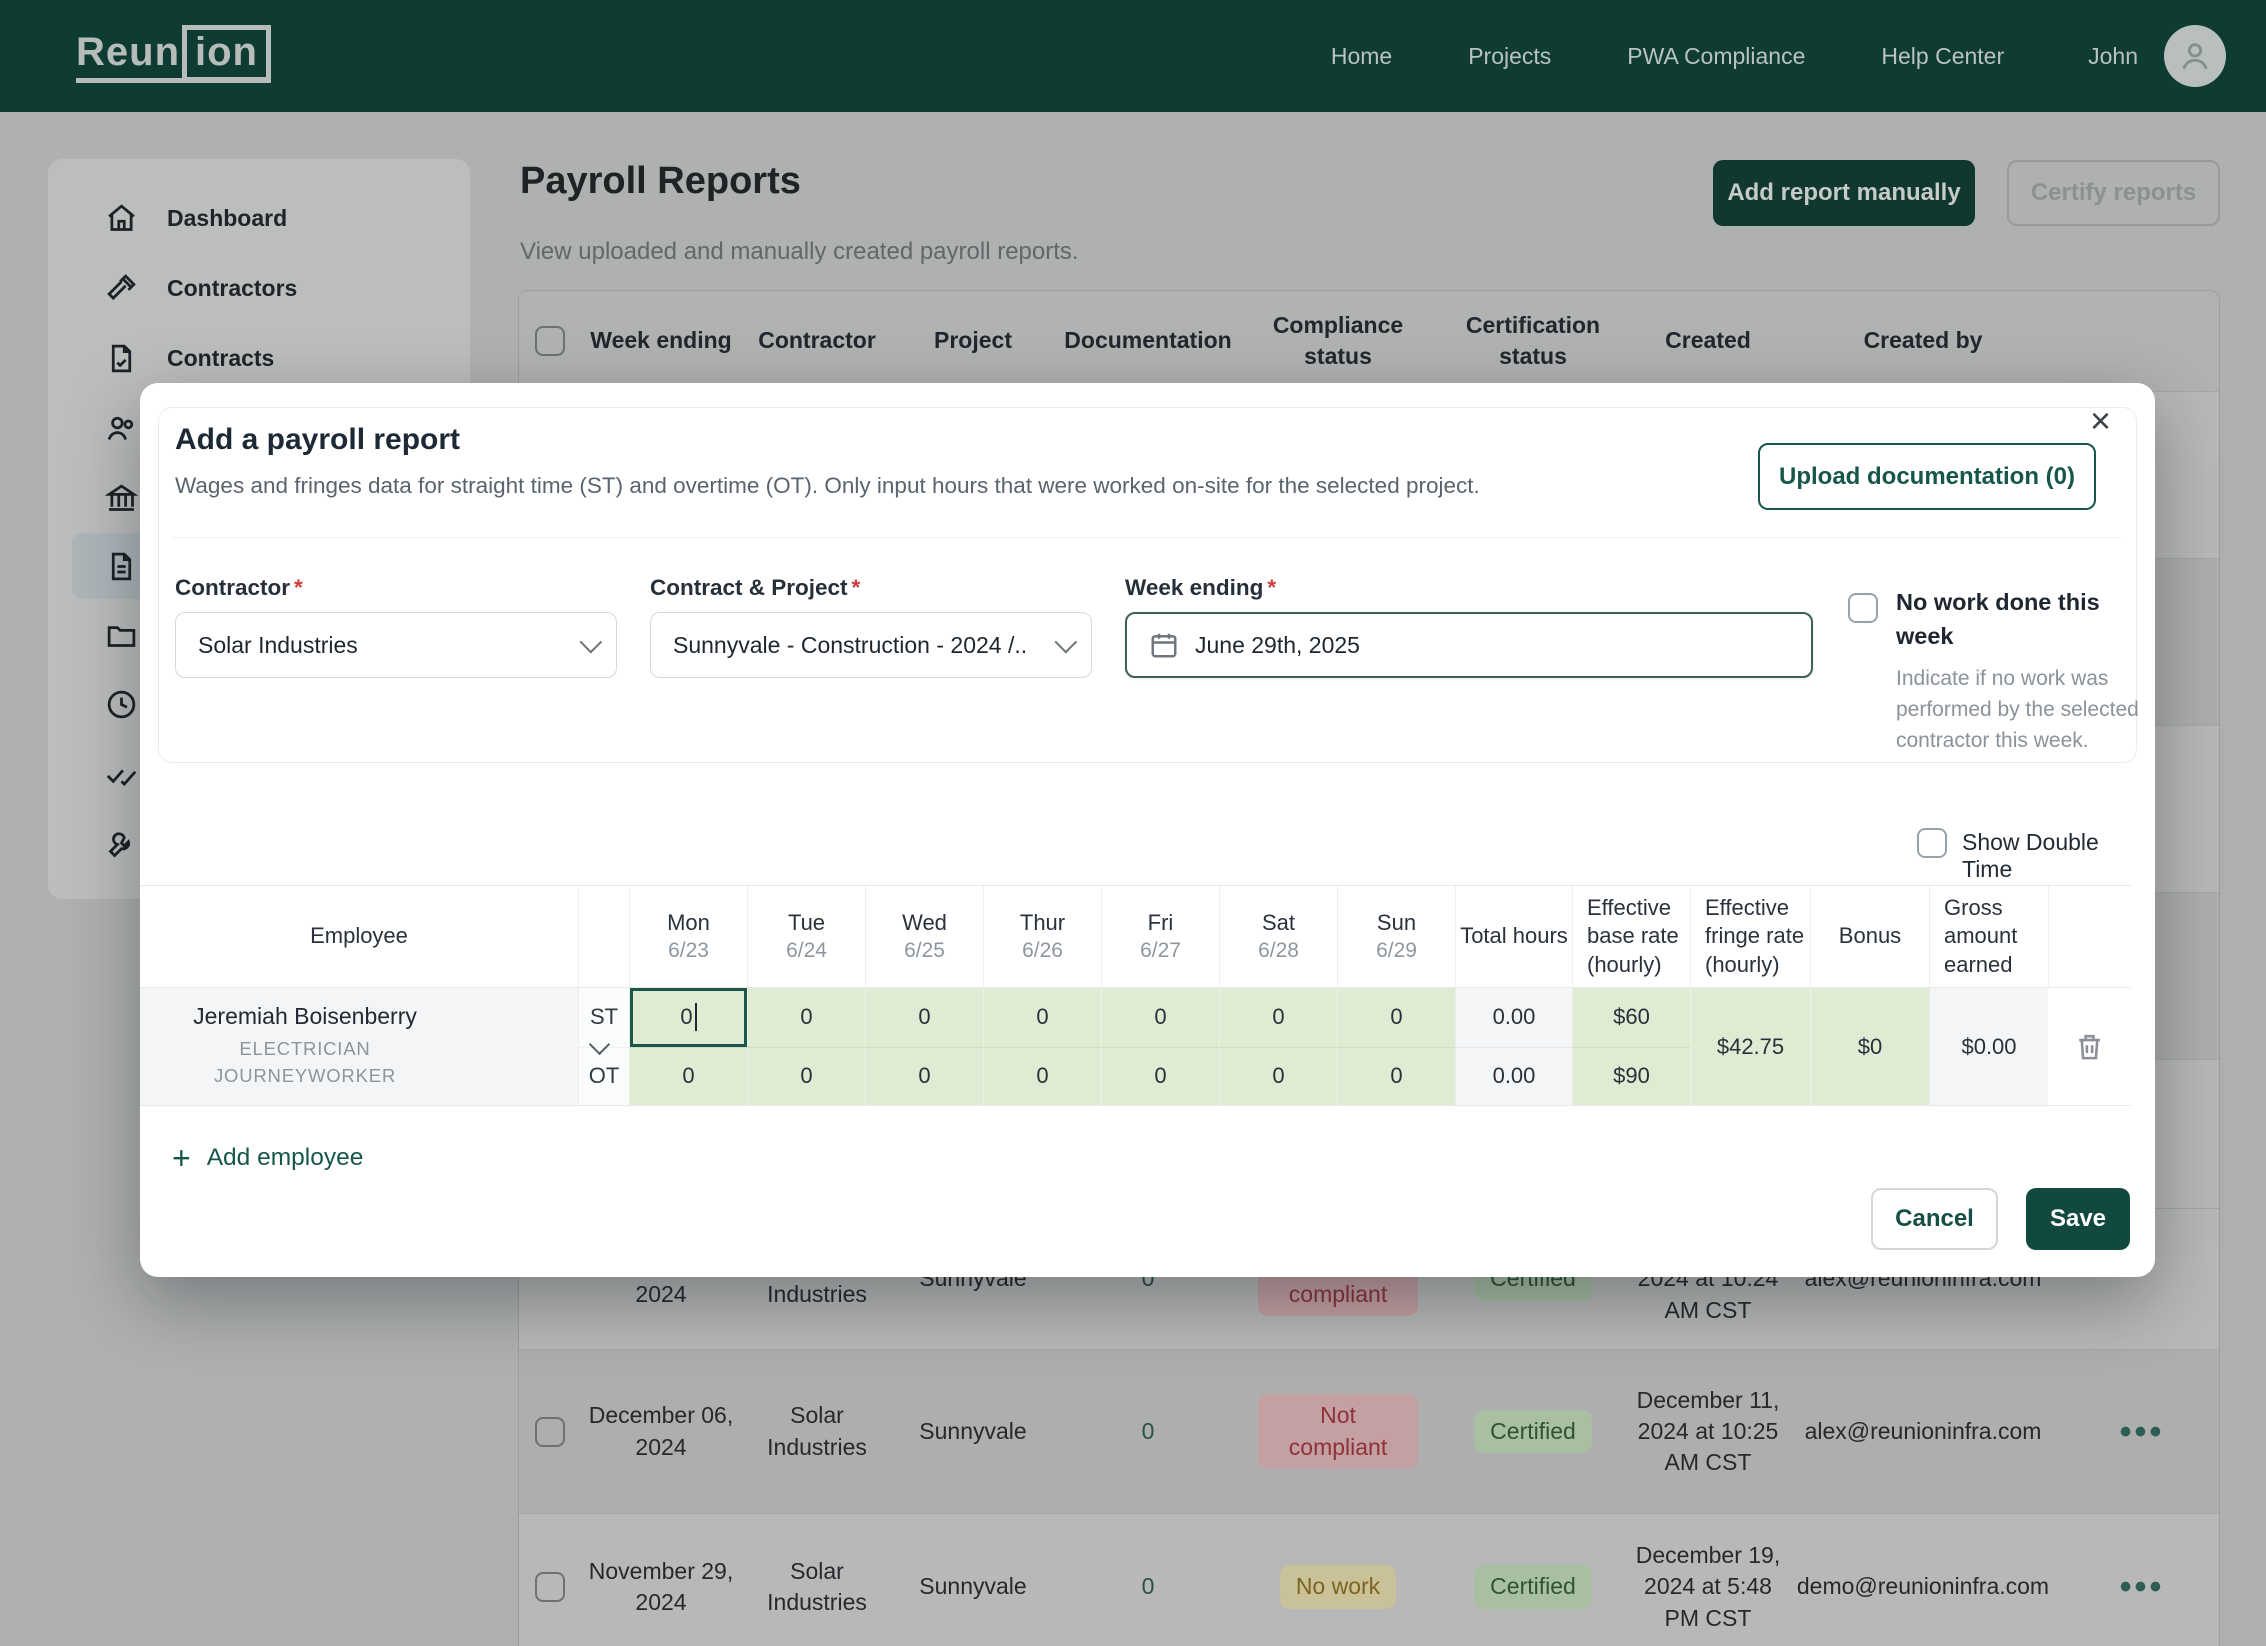 The width and height of the screenshot is (2266, 1646). What do you see at coordinates (1042, 1017) in the screenshot?
I see `hours-input-st-thur: 0` at bounding box center [1042, 1017].